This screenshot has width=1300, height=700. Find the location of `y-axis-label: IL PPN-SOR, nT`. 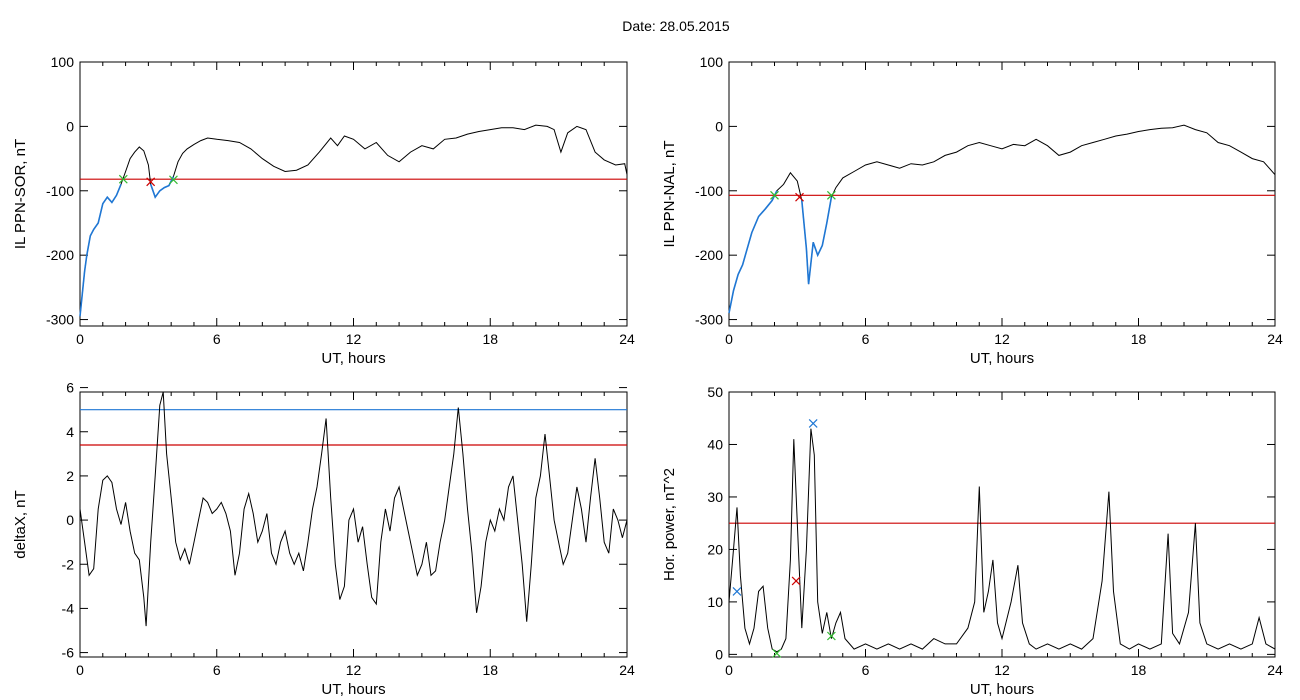

y-axis-label: IL PPN-SOR, nT is located at coordinates (20, 194).